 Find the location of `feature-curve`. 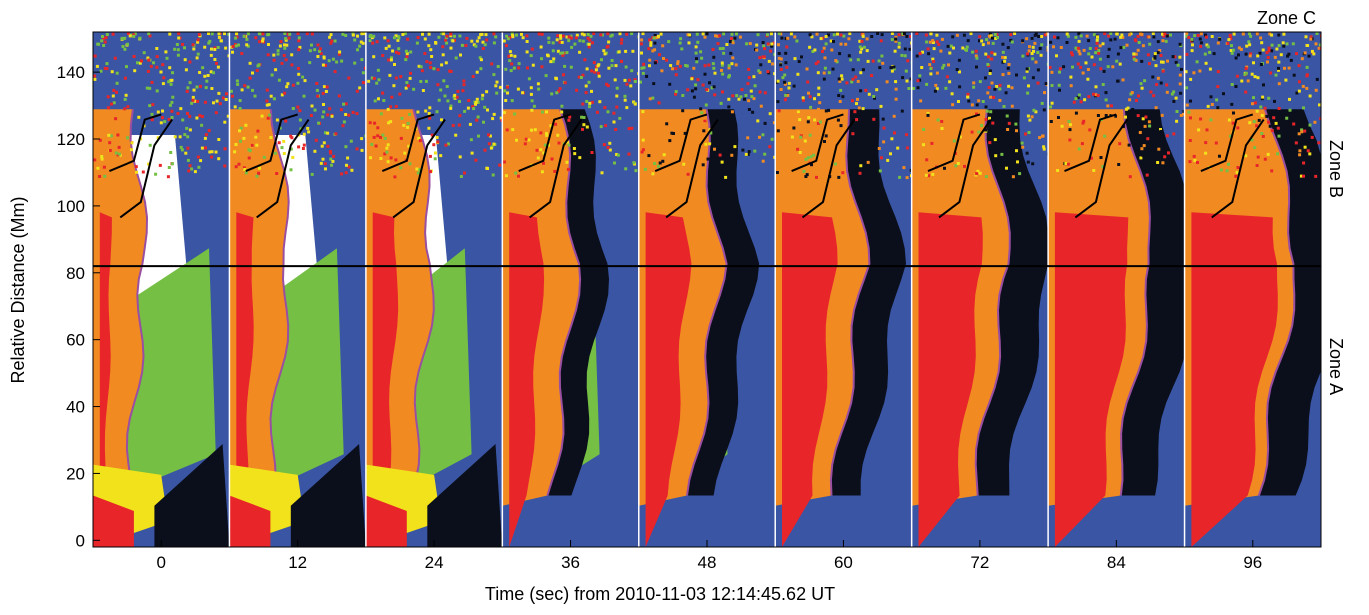

feature-curve is located at coordinates (419, 169).